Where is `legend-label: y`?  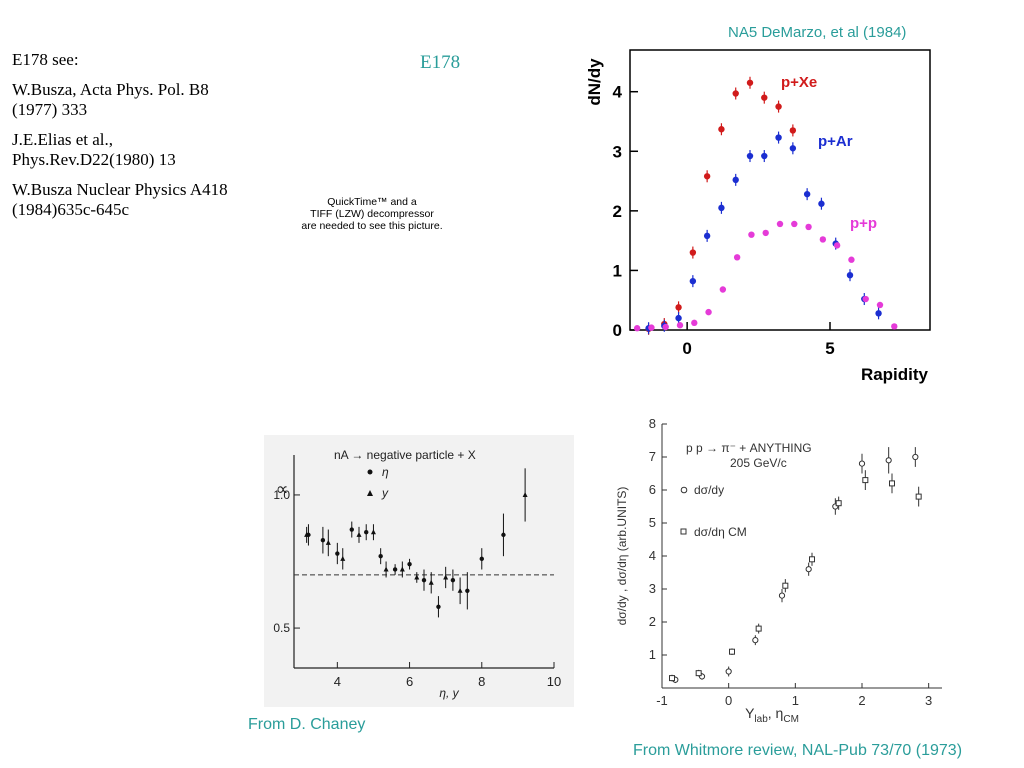
legend-label: y is located at coordinates (385, 493).